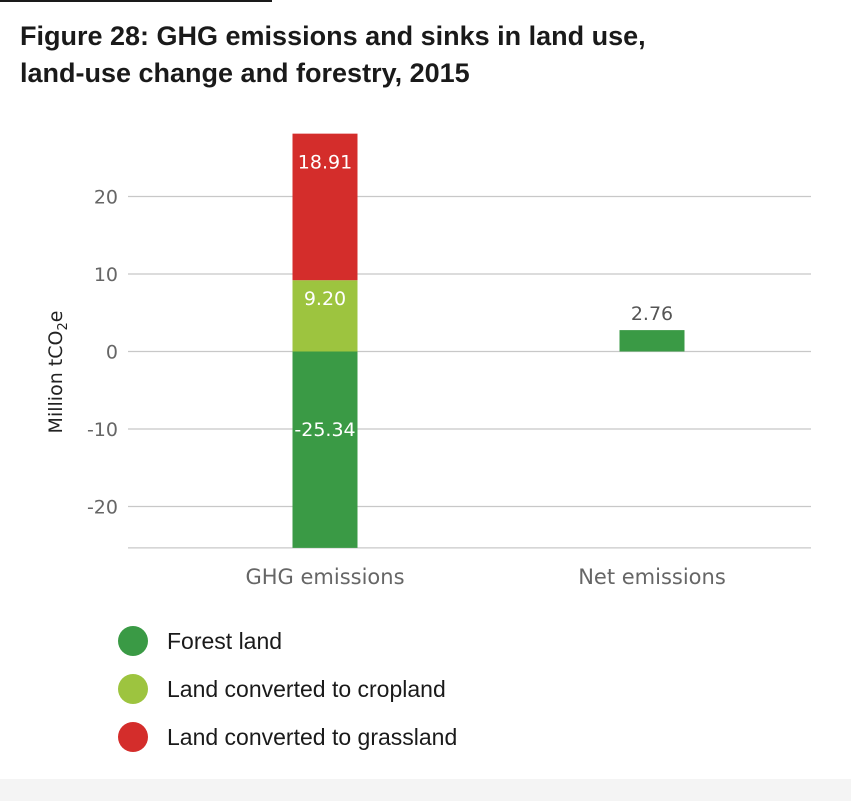  I want to click on legend-label-forest-land: Forest land, so click(225, 640).